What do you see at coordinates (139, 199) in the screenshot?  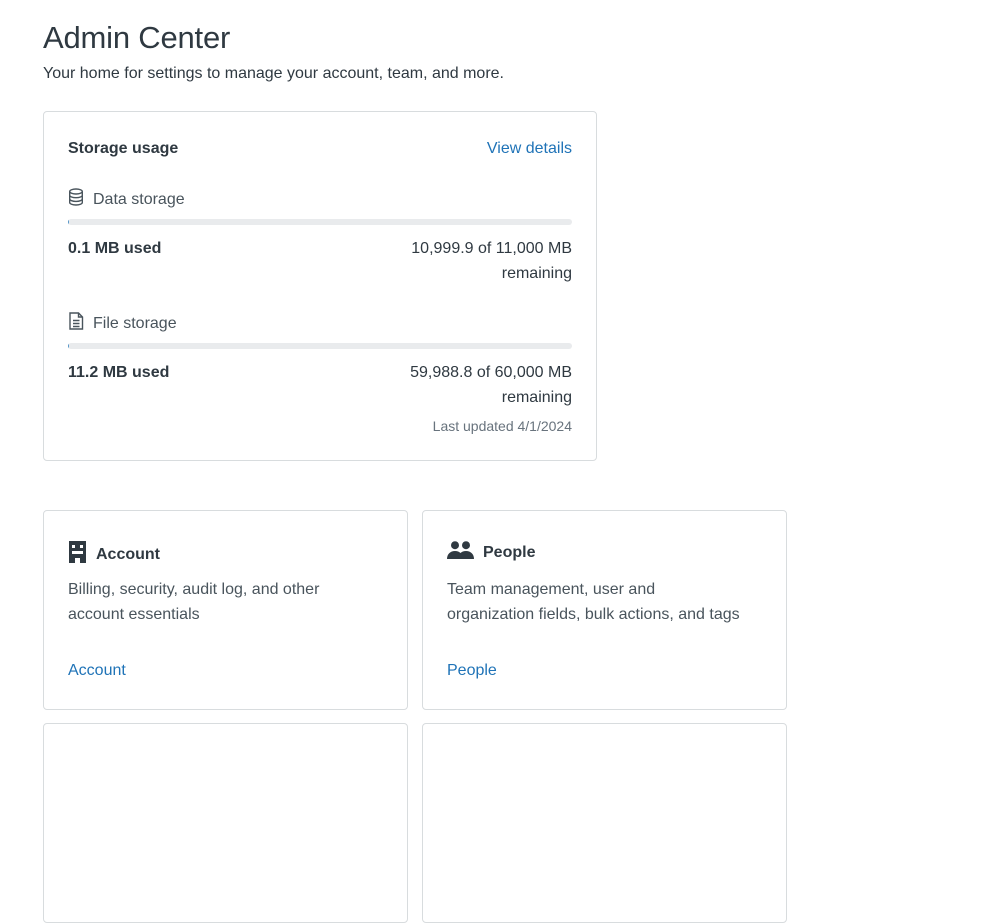 I see `data-storage-label: Data storage` at bounding box center [139, 199].